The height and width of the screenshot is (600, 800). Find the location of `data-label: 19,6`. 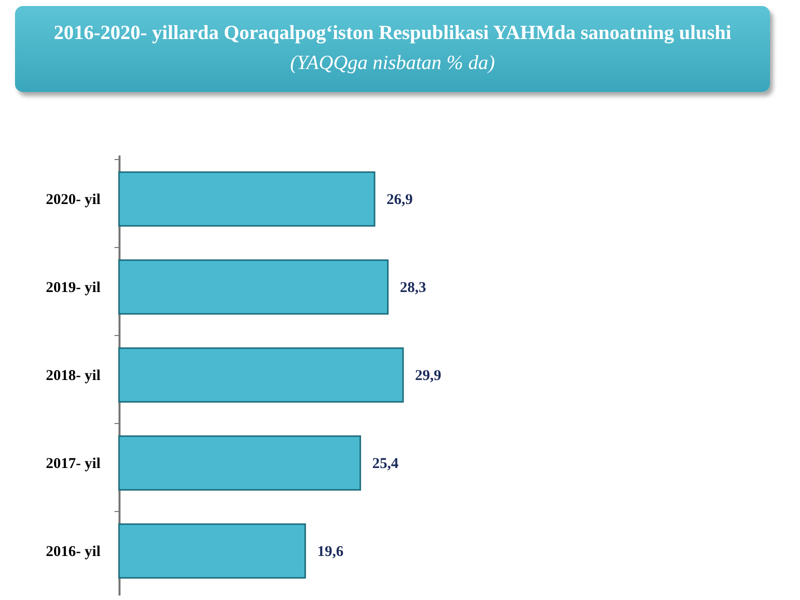

data-label: 19,6 is located at coordinates (330, 552).